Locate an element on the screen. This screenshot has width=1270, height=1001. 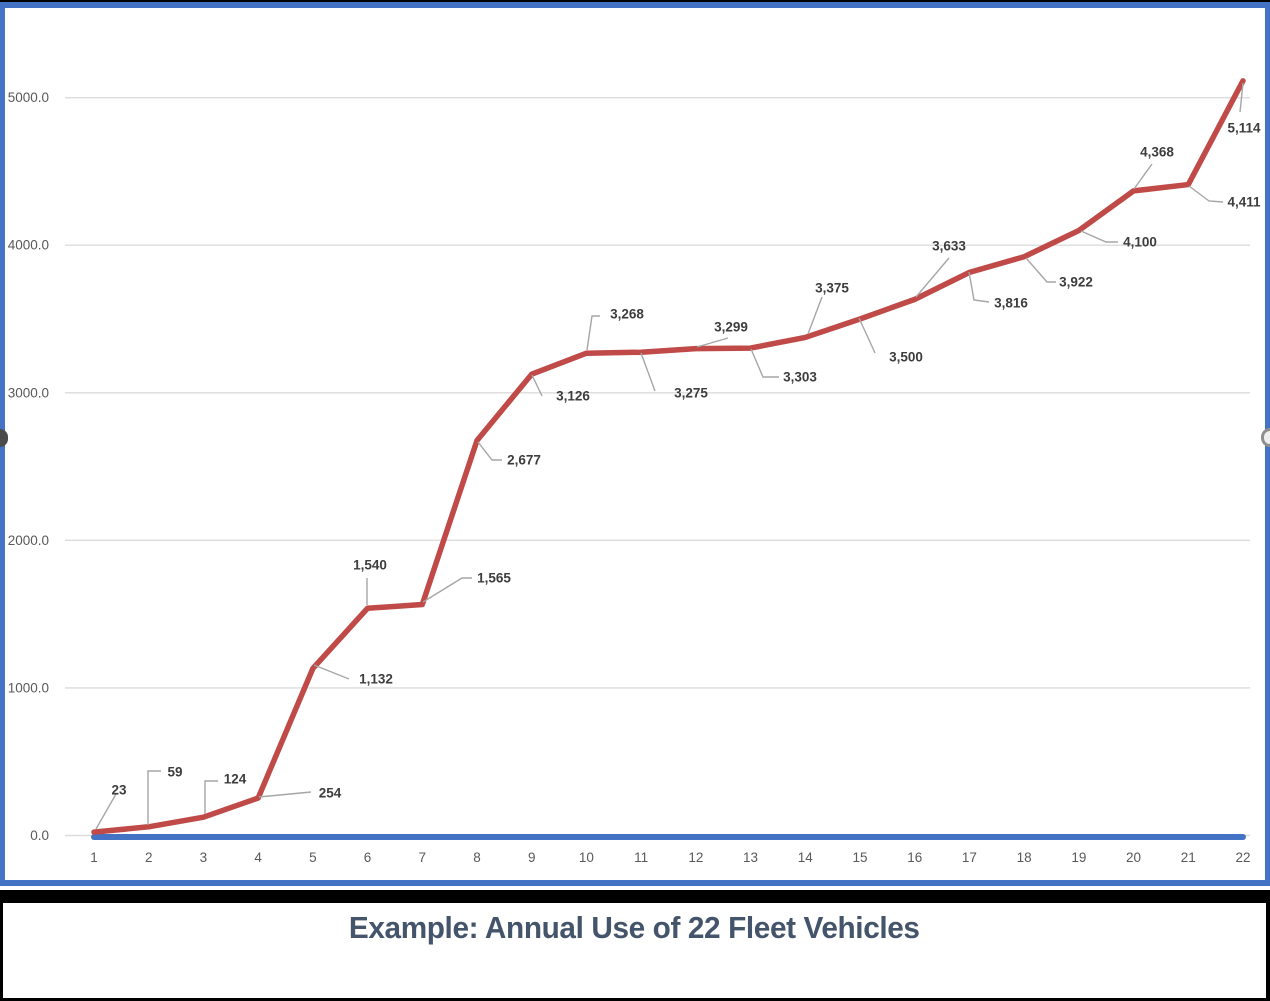
x-tick-label: 7 is located at coordinates (423, 857).